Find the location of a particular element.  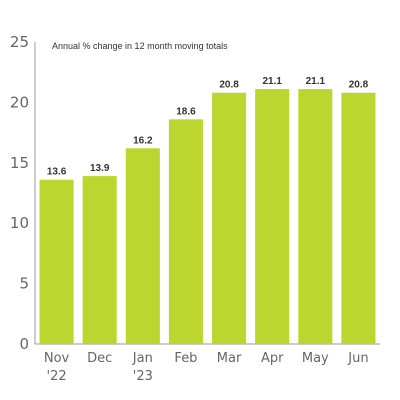

x-tick-label: Mar is located at coordinates (229, 358).